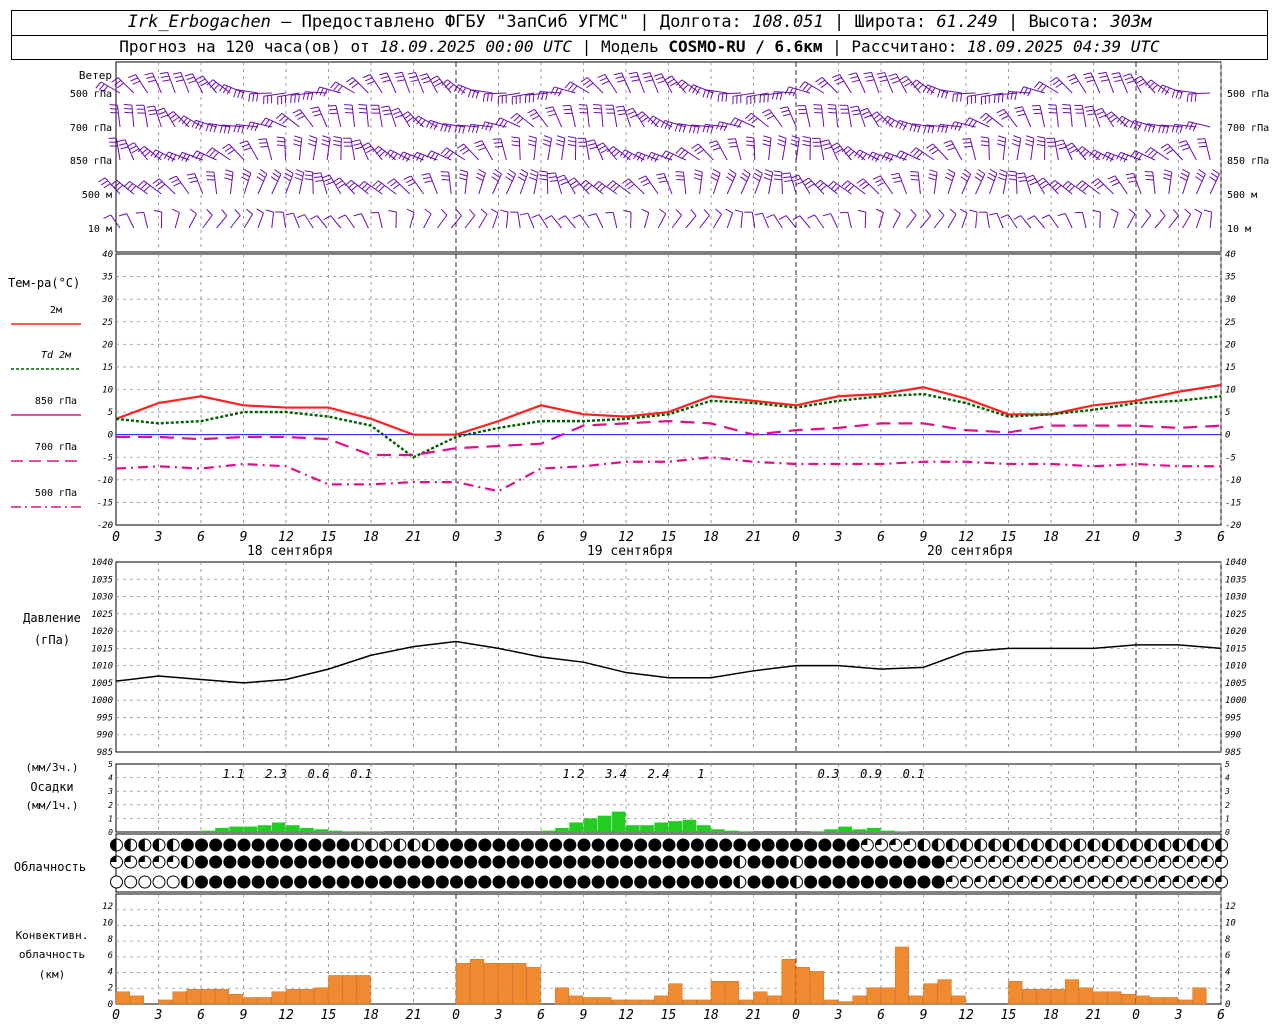 The height and width of the screenshot is (1024, 1280). Describe the element at coordinates (1227, 832) in the screenshot. I see `precip-axis-ytick-right: 0` at that location.